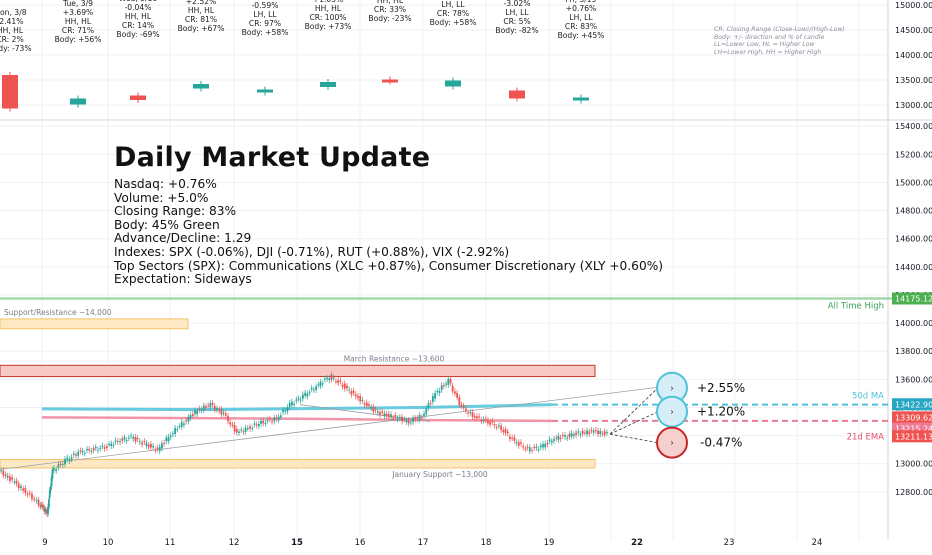 The image size is (932, 555). What do you see at coordinates (913, 55) in the screenshot?
I see `y-tick-label: 14000.00` at bounding box center [913, 55].